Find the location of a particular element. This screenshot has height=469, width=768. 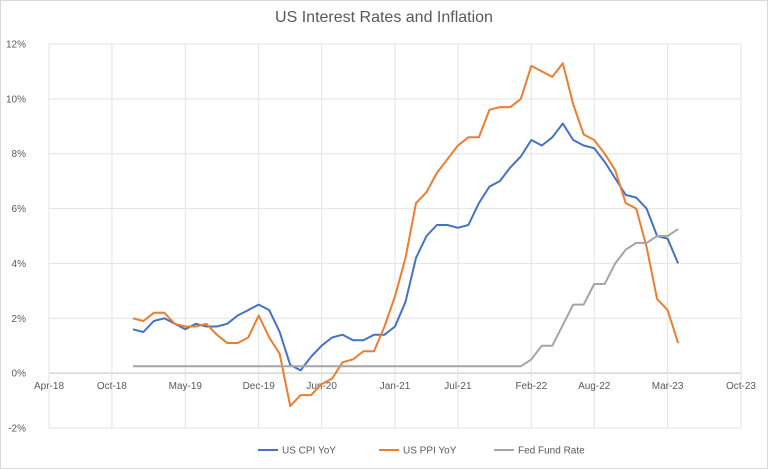

legend-label: US CPI YoY is located at coordinates (309, 451).